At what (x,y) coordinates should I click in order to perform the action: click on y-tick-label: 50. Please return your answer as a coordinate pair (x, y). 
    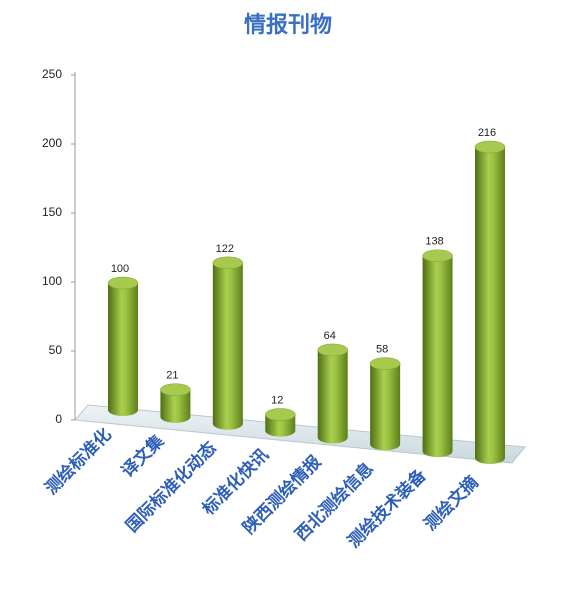
    Looking at the image, I should click on (56, 350).